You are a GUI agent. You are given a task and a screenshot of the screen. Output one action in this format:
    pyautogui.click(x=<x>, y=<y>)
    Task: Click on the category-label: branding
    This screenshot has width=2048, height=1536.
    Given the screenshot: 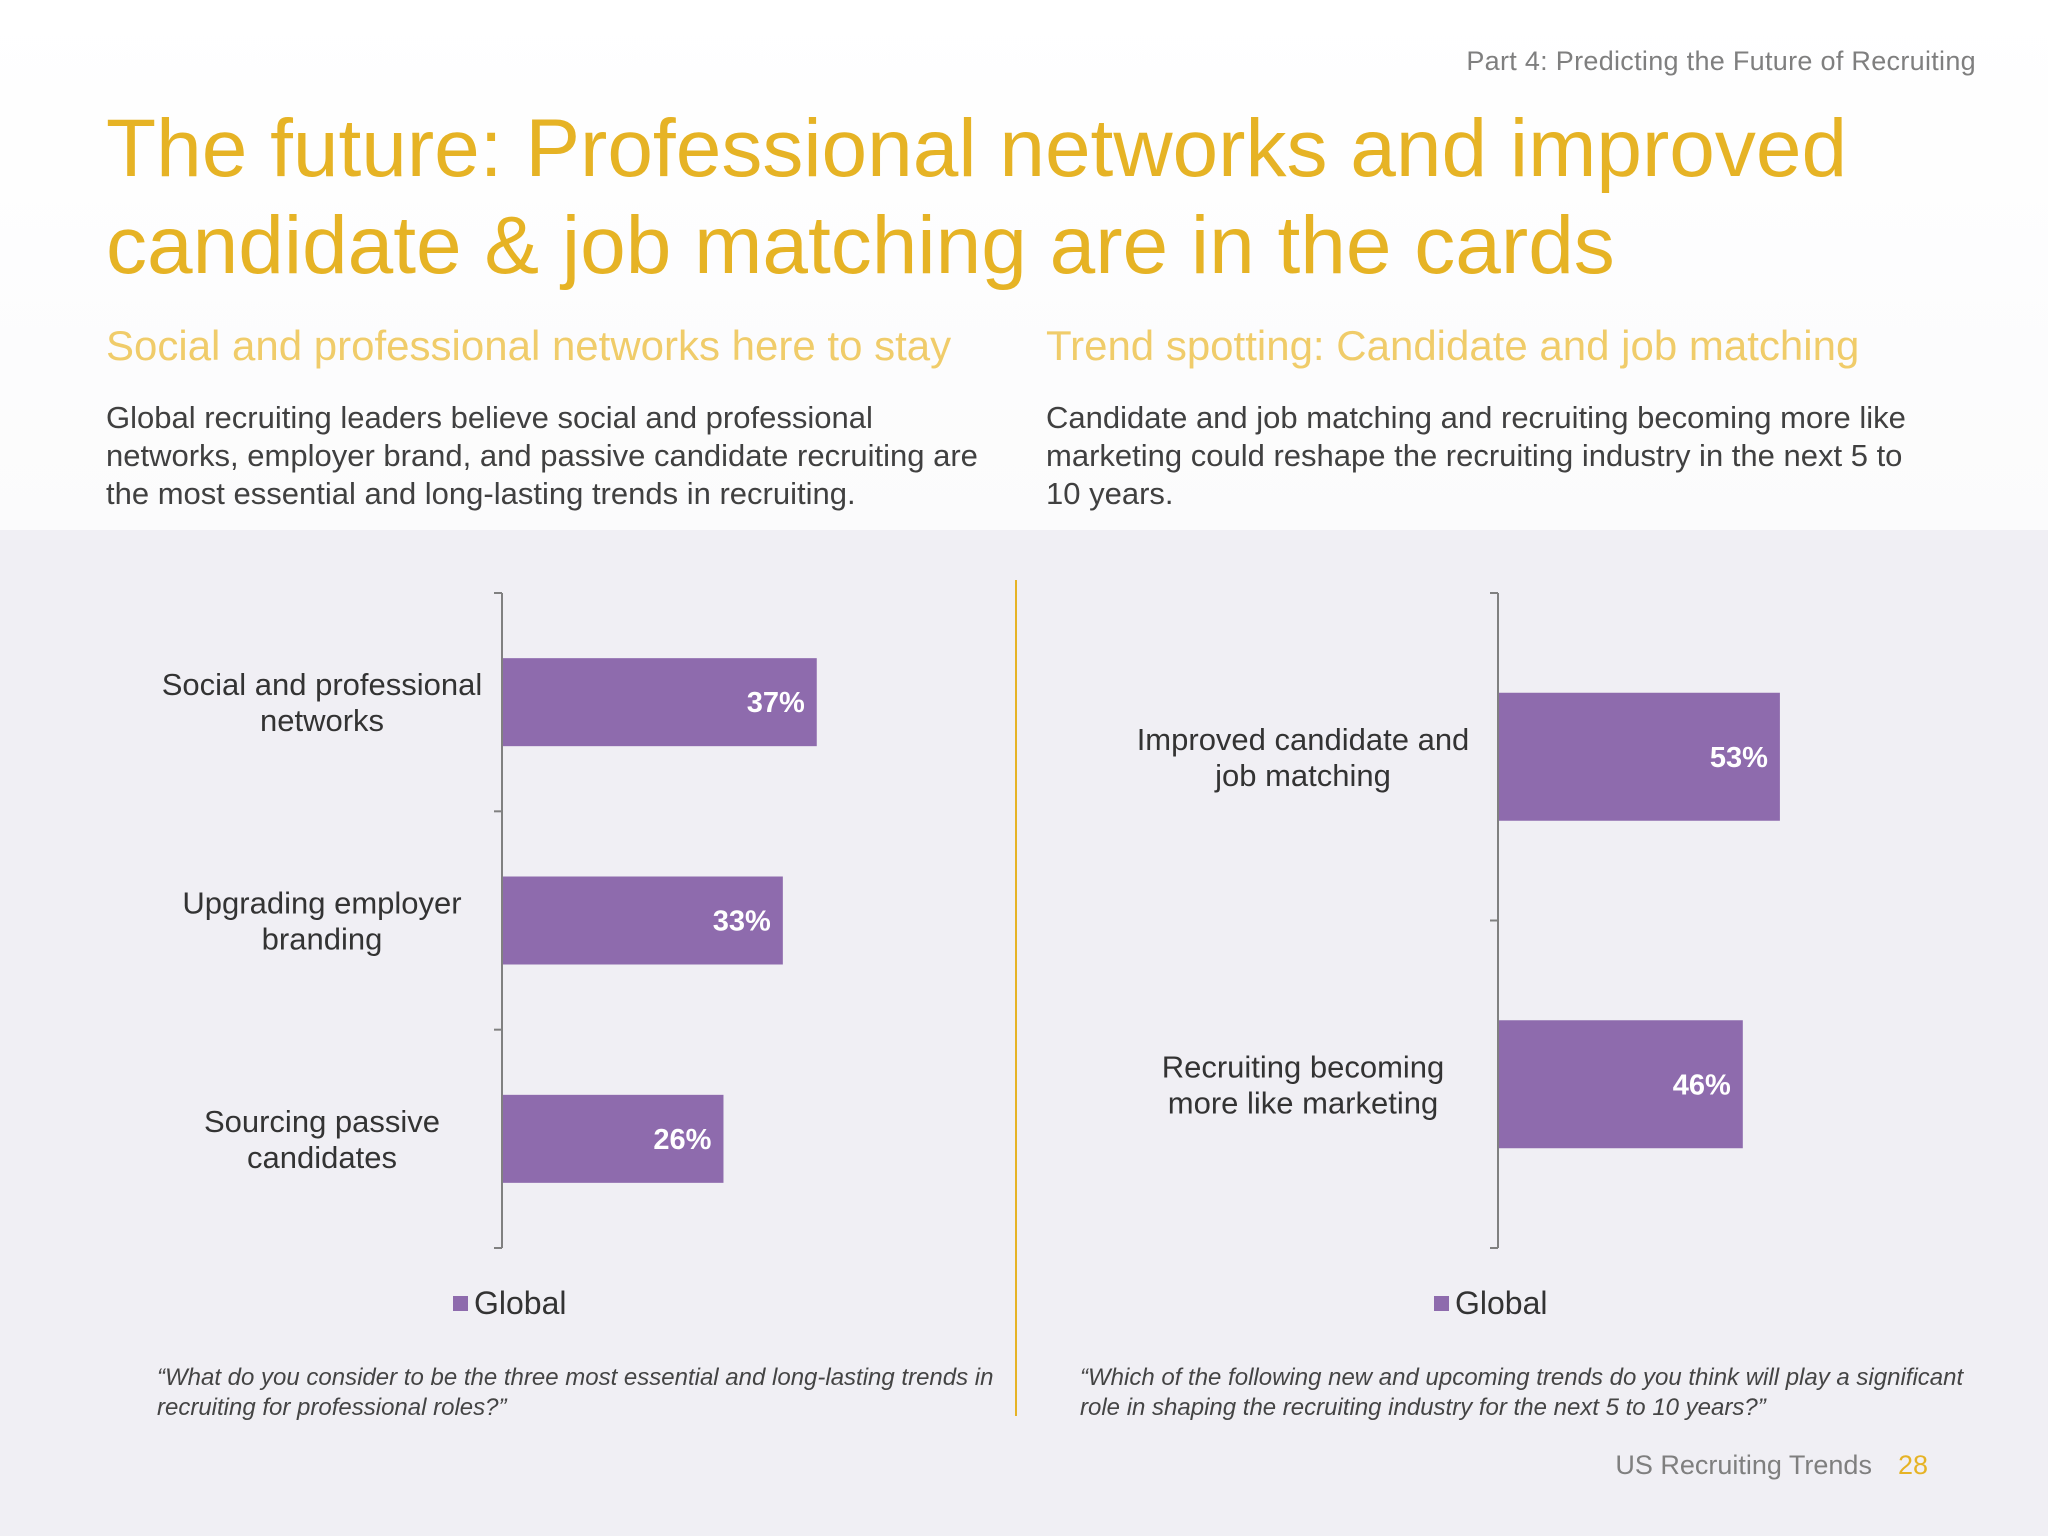 What is the action you would take?
    pyautogui.click(x=322, y=939)
    